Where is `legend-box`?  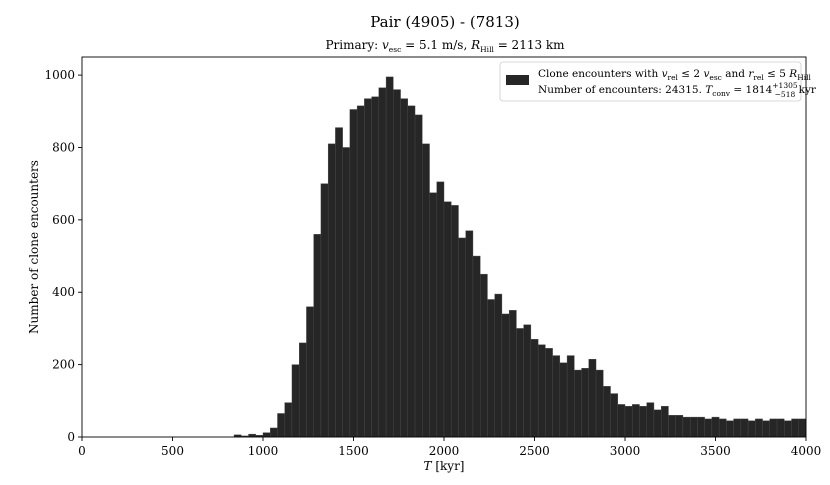
legend-box is located at coordinates (650, 81).